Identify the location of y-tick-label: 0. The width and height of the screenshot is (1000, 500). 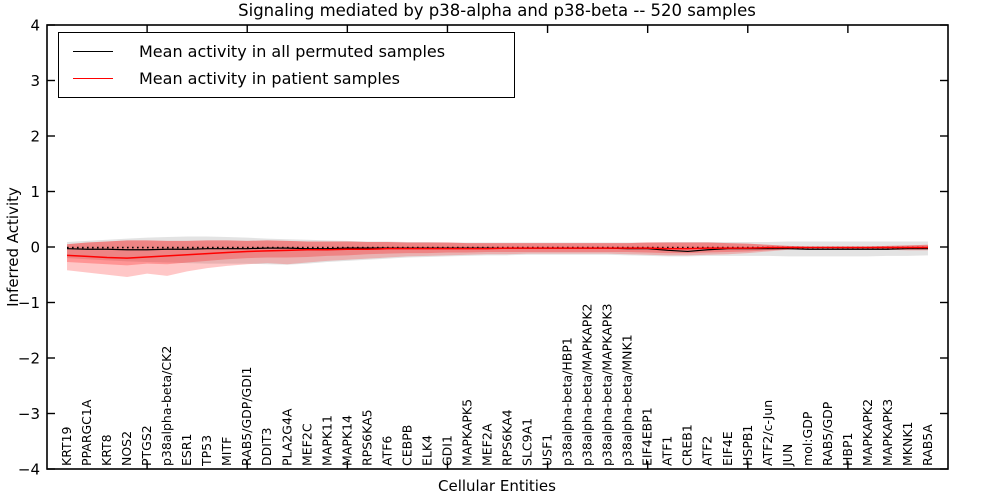
(35, 248).